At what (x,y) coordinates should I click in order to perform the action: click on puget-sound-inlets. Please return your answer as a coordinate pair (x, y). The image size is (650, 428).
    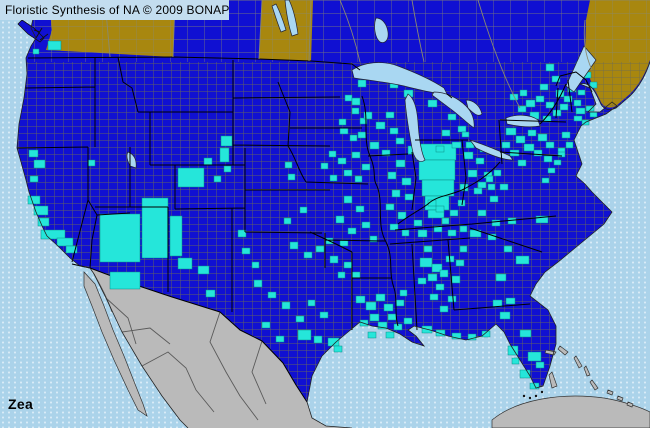
    Looking at the image, I should click on (41, 34).